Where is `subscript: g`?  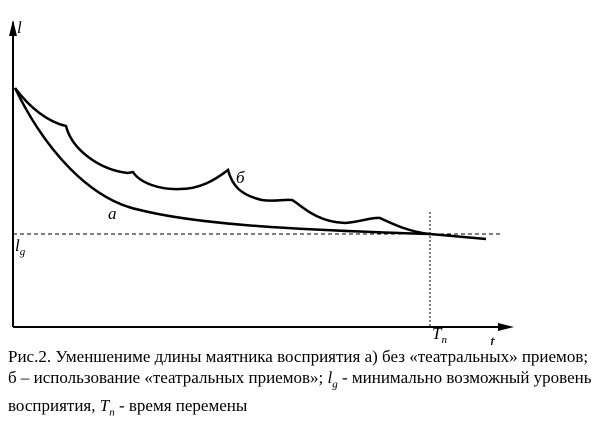 subscript: g is located at coordinates (335, 384).